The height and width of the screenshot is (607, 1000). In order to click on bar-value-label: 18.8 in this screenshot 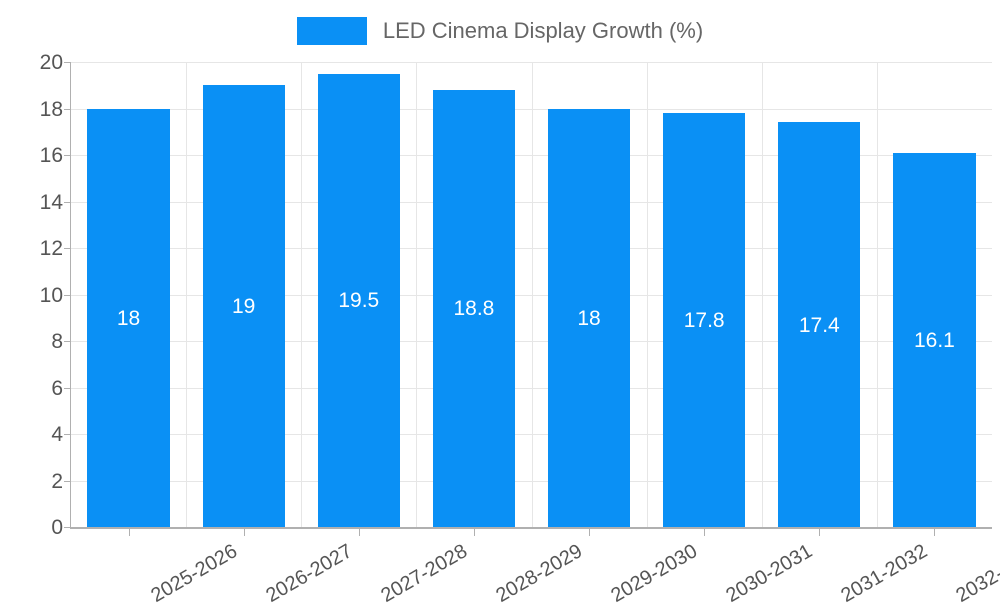, I will do `click(474, 309)`.